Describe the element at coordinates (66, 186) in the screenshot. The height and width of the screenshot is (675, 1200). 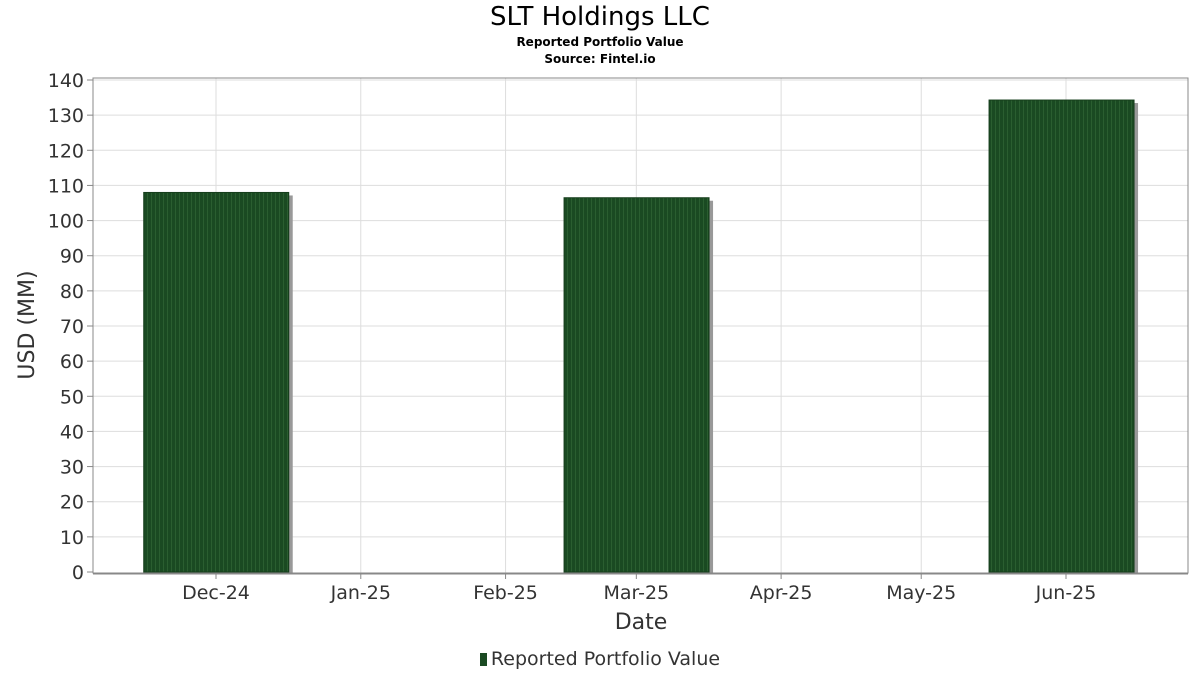
I see `y-tick-label: 110` at that location.